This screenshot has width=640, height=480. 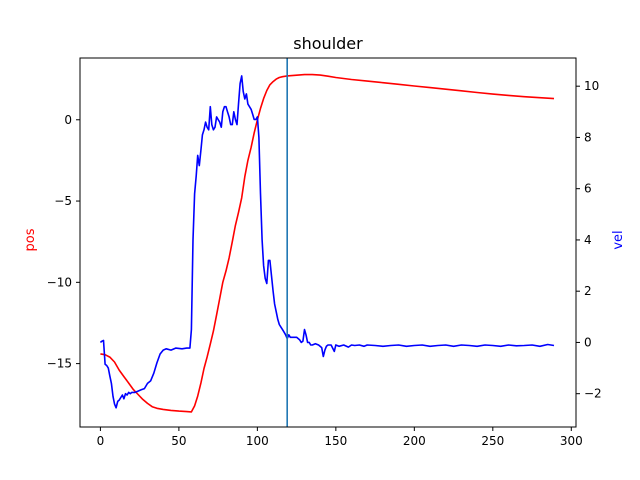 What do you see at coordinates (591, 86) in the screenshot?
I see `y-tick-label-right: 10` at bounding box center [591, 86].